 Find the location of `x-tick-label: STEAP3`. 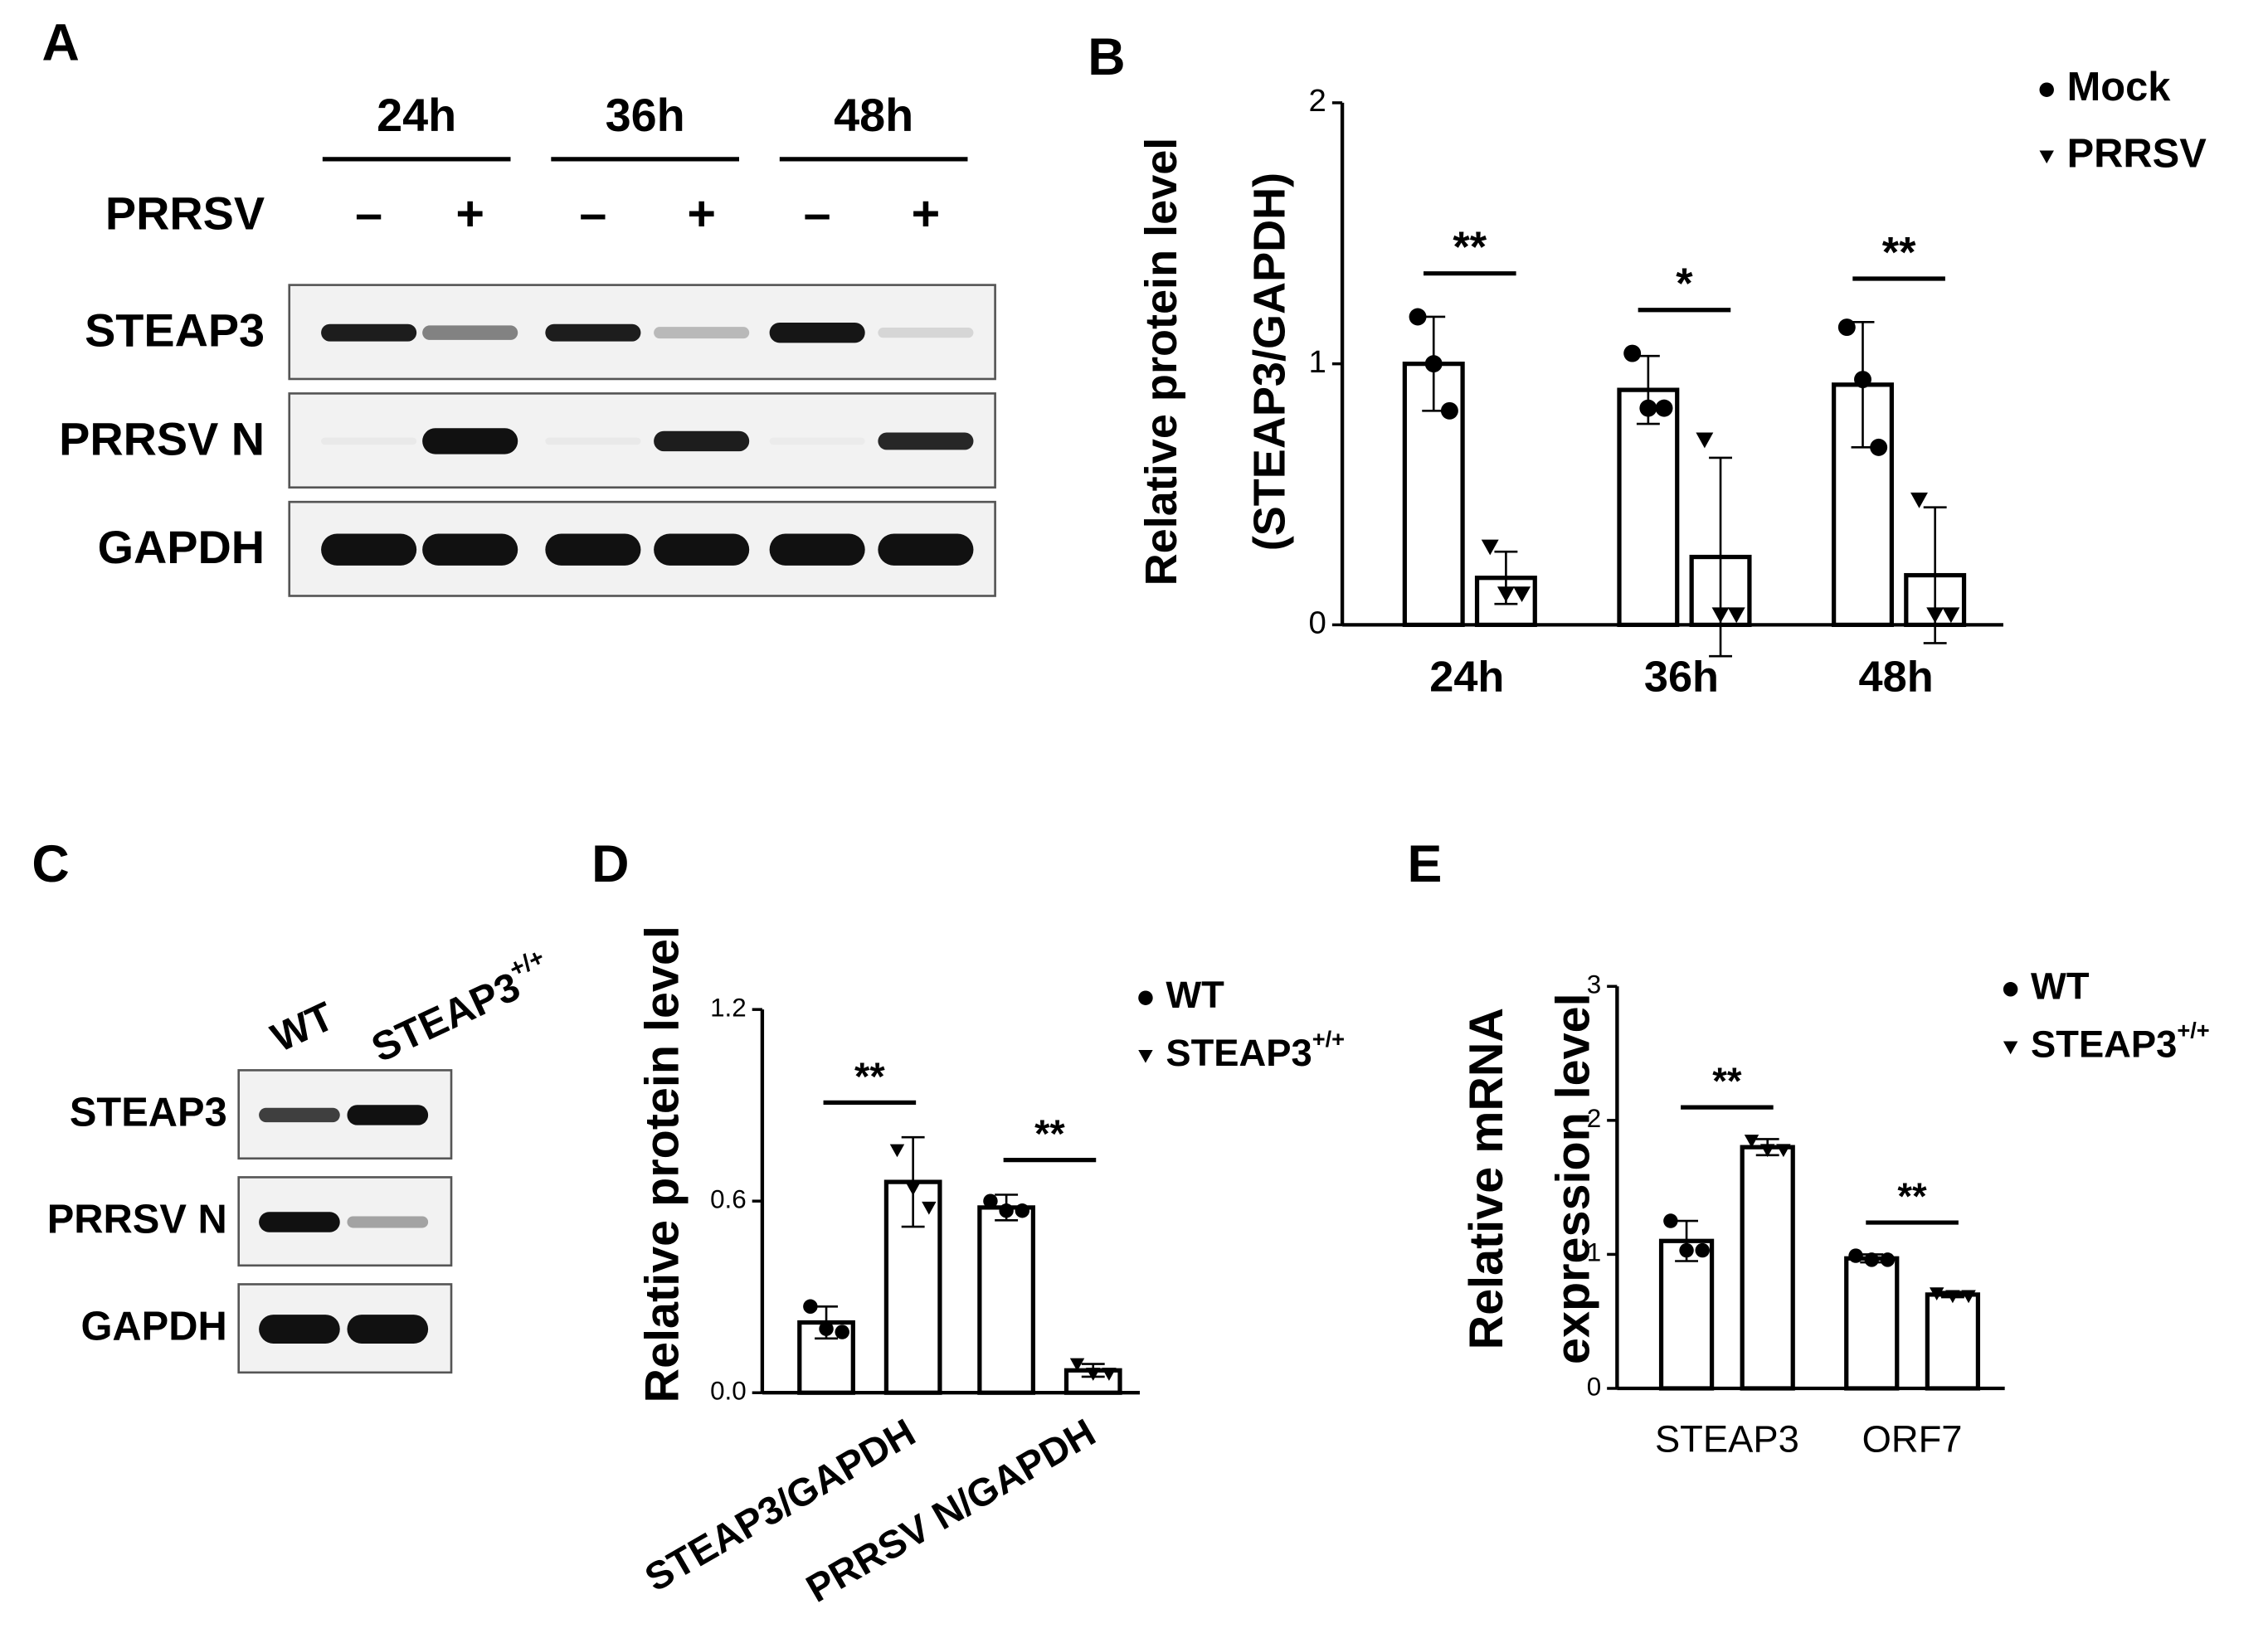

x-tick-label: STEAP3 is located at coordinates (1727, 1438).